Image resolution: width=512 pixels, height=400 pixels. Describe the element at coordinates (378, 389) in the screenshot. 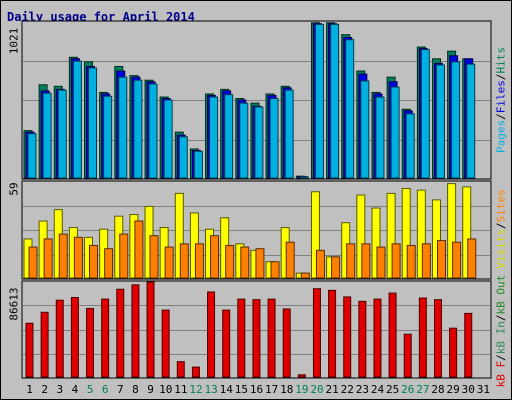

I see `x-tick-label-day-24: 24` at that location.